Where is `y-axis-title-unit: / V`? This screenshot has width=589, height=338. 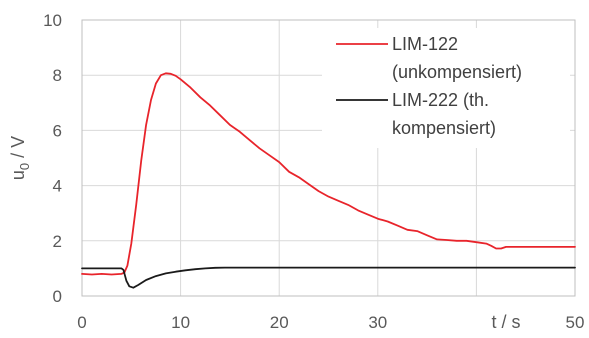 y-axis-title-unit: / V is located at coordinates (18, 149).